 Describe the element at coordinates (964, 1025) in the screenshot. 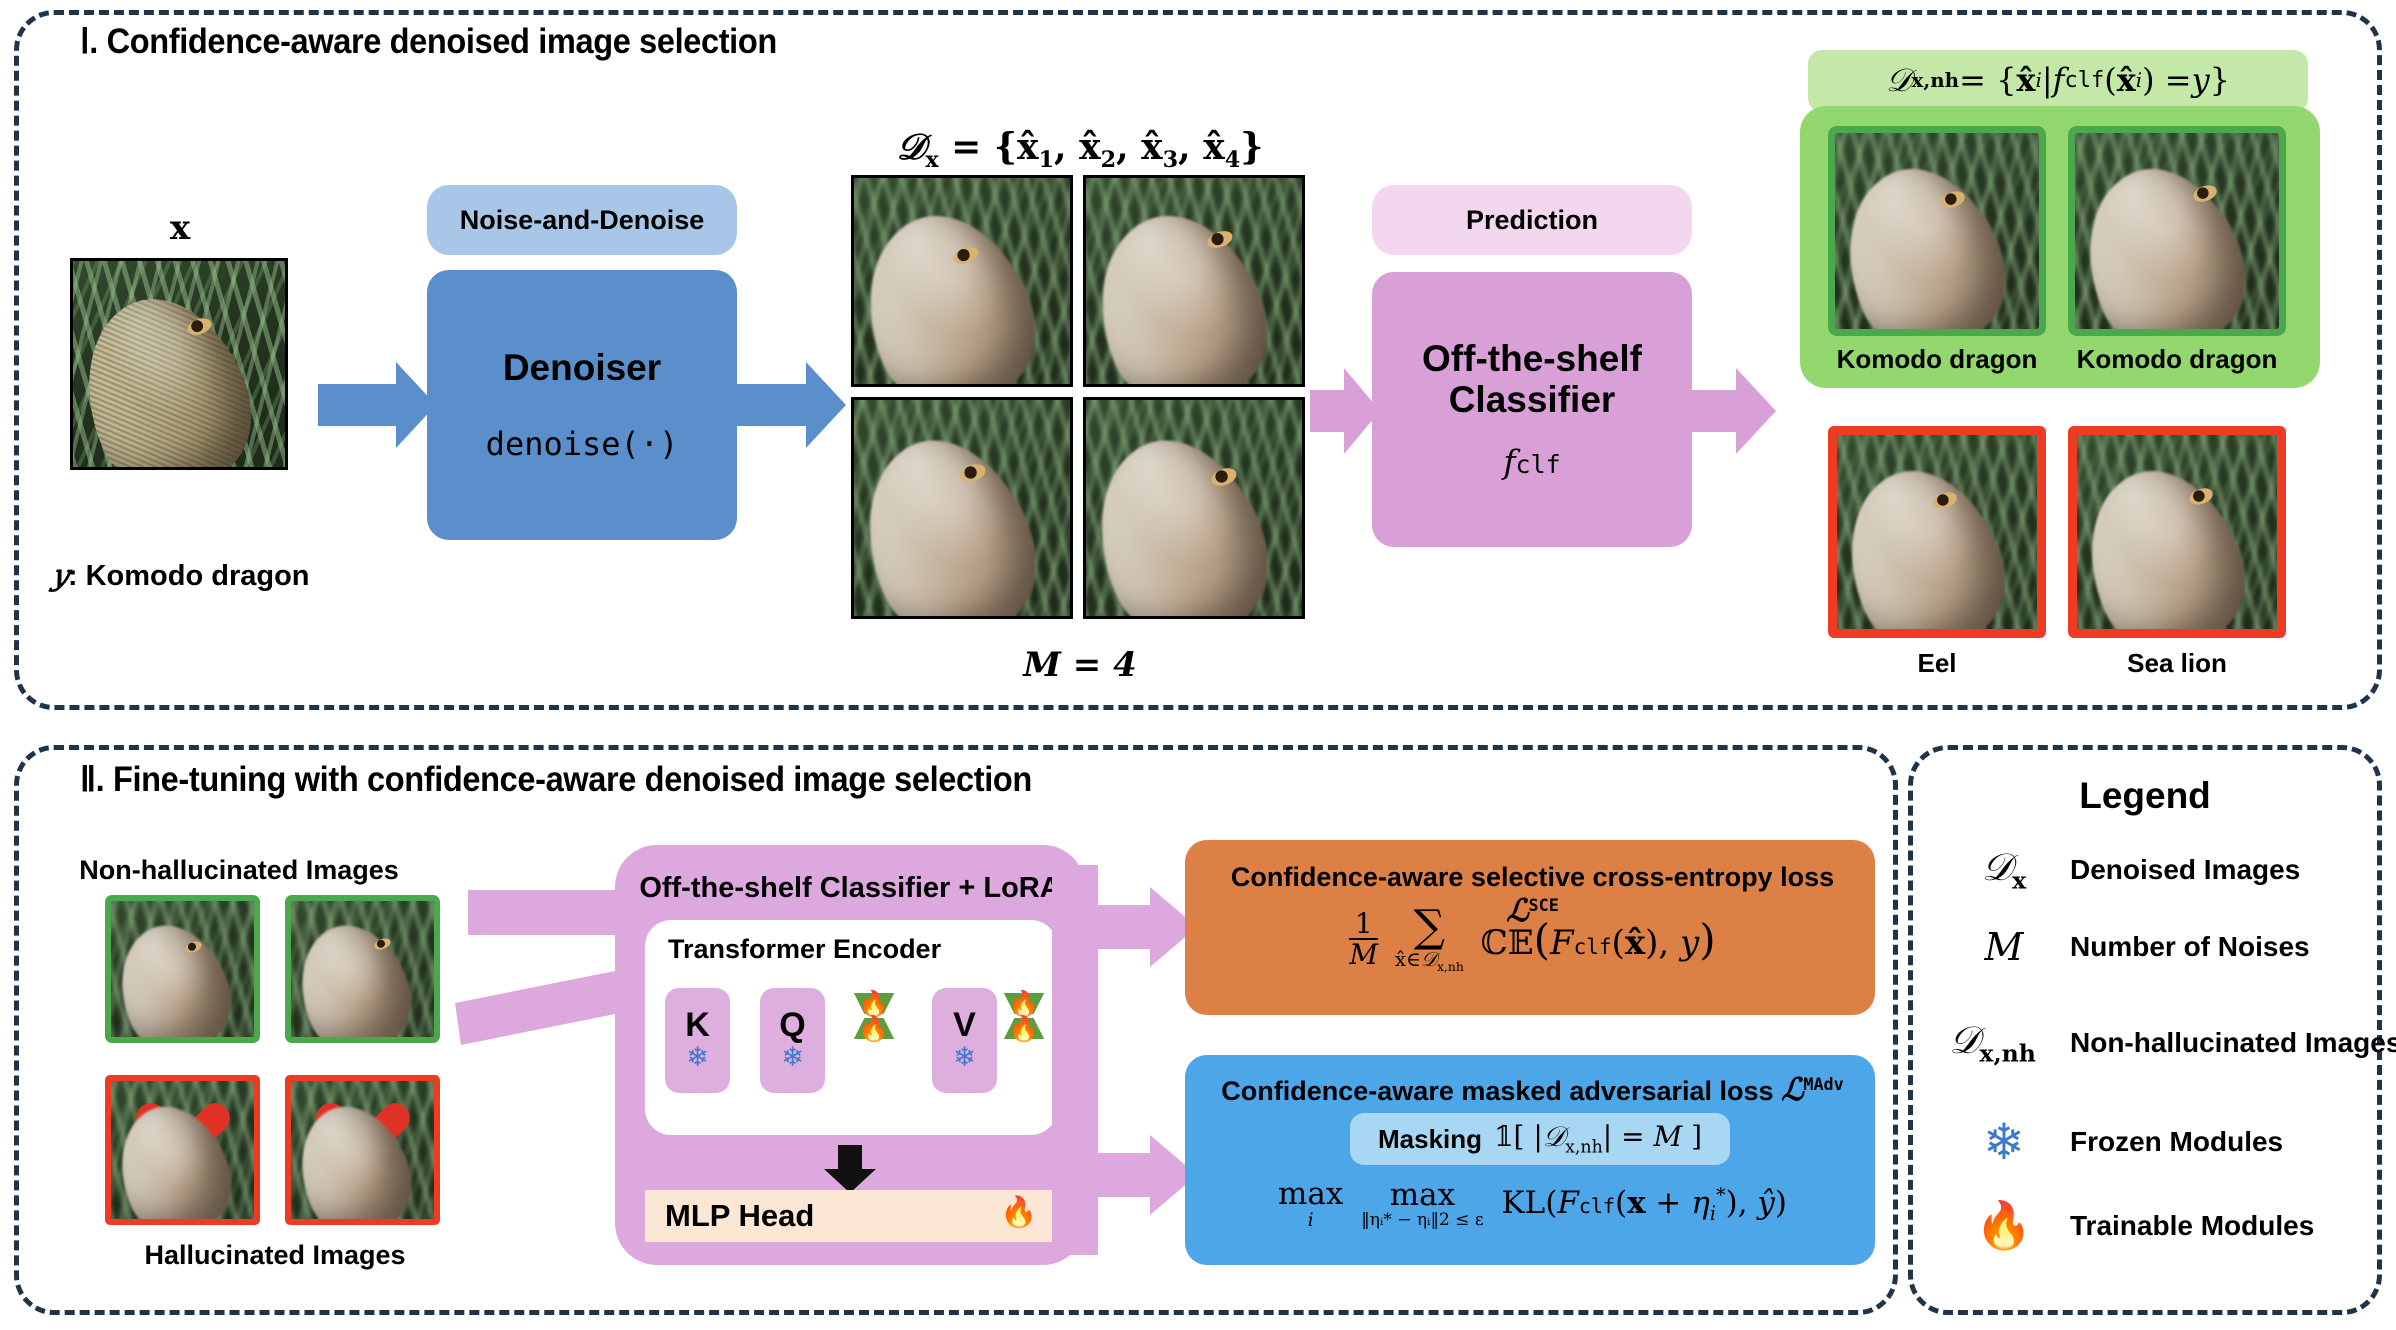

I see `attn-v-letter: V` at that location.